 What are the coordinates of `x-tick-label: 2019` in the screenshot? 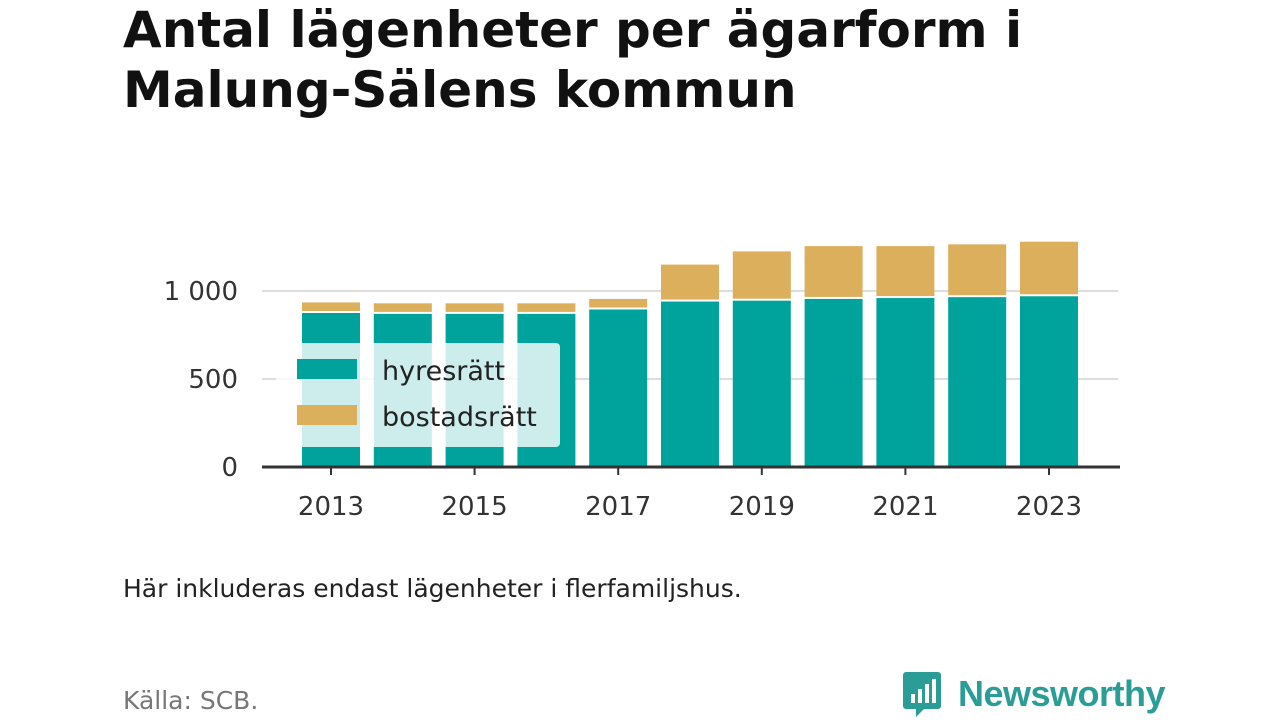 It's located at (762, 507).